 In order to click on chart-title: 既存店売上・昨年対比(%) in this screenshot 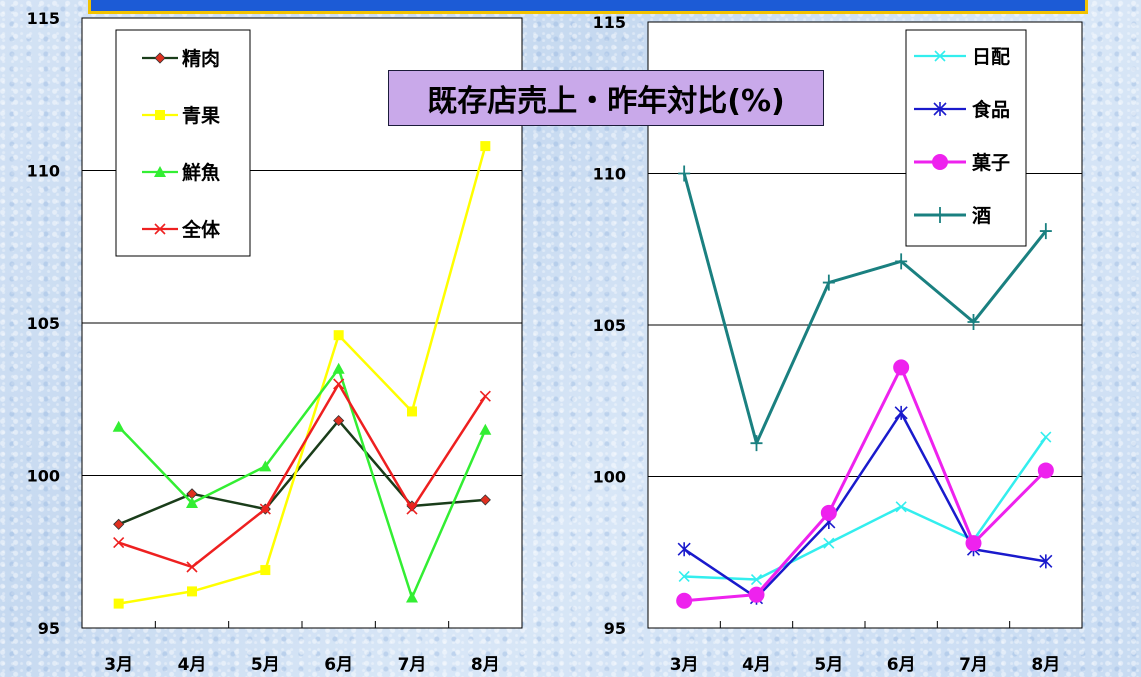, I will do `click(606, 98)`.